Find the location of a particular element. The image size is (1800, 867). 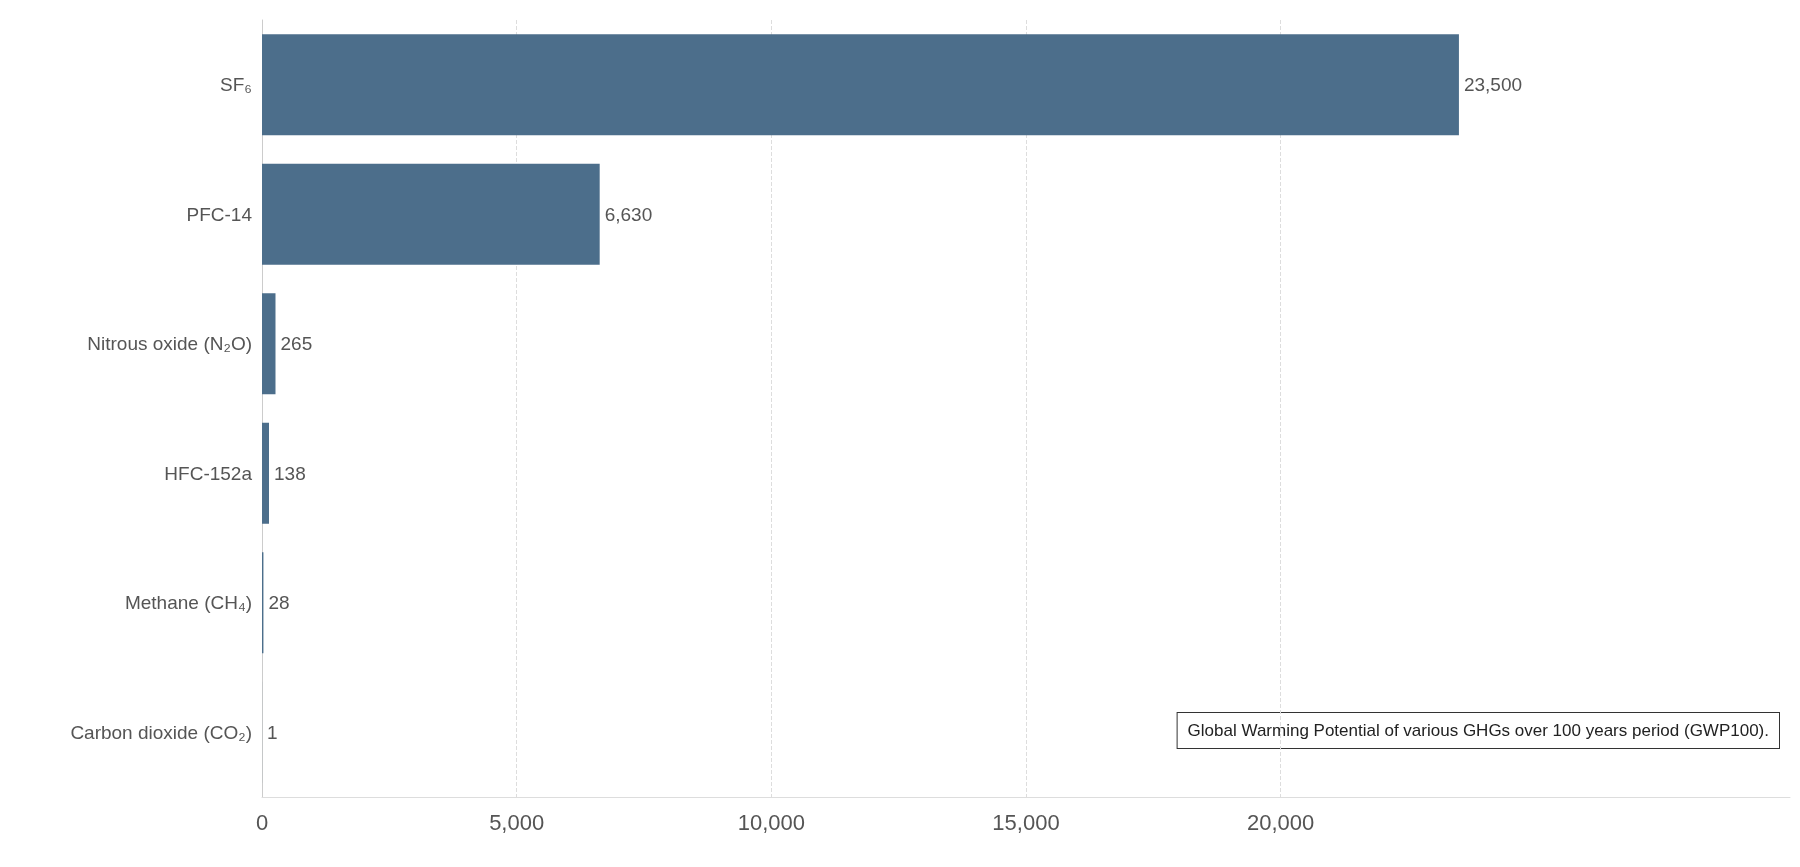

x-tick-label: 10,000 is located at coordinates (771, 822).